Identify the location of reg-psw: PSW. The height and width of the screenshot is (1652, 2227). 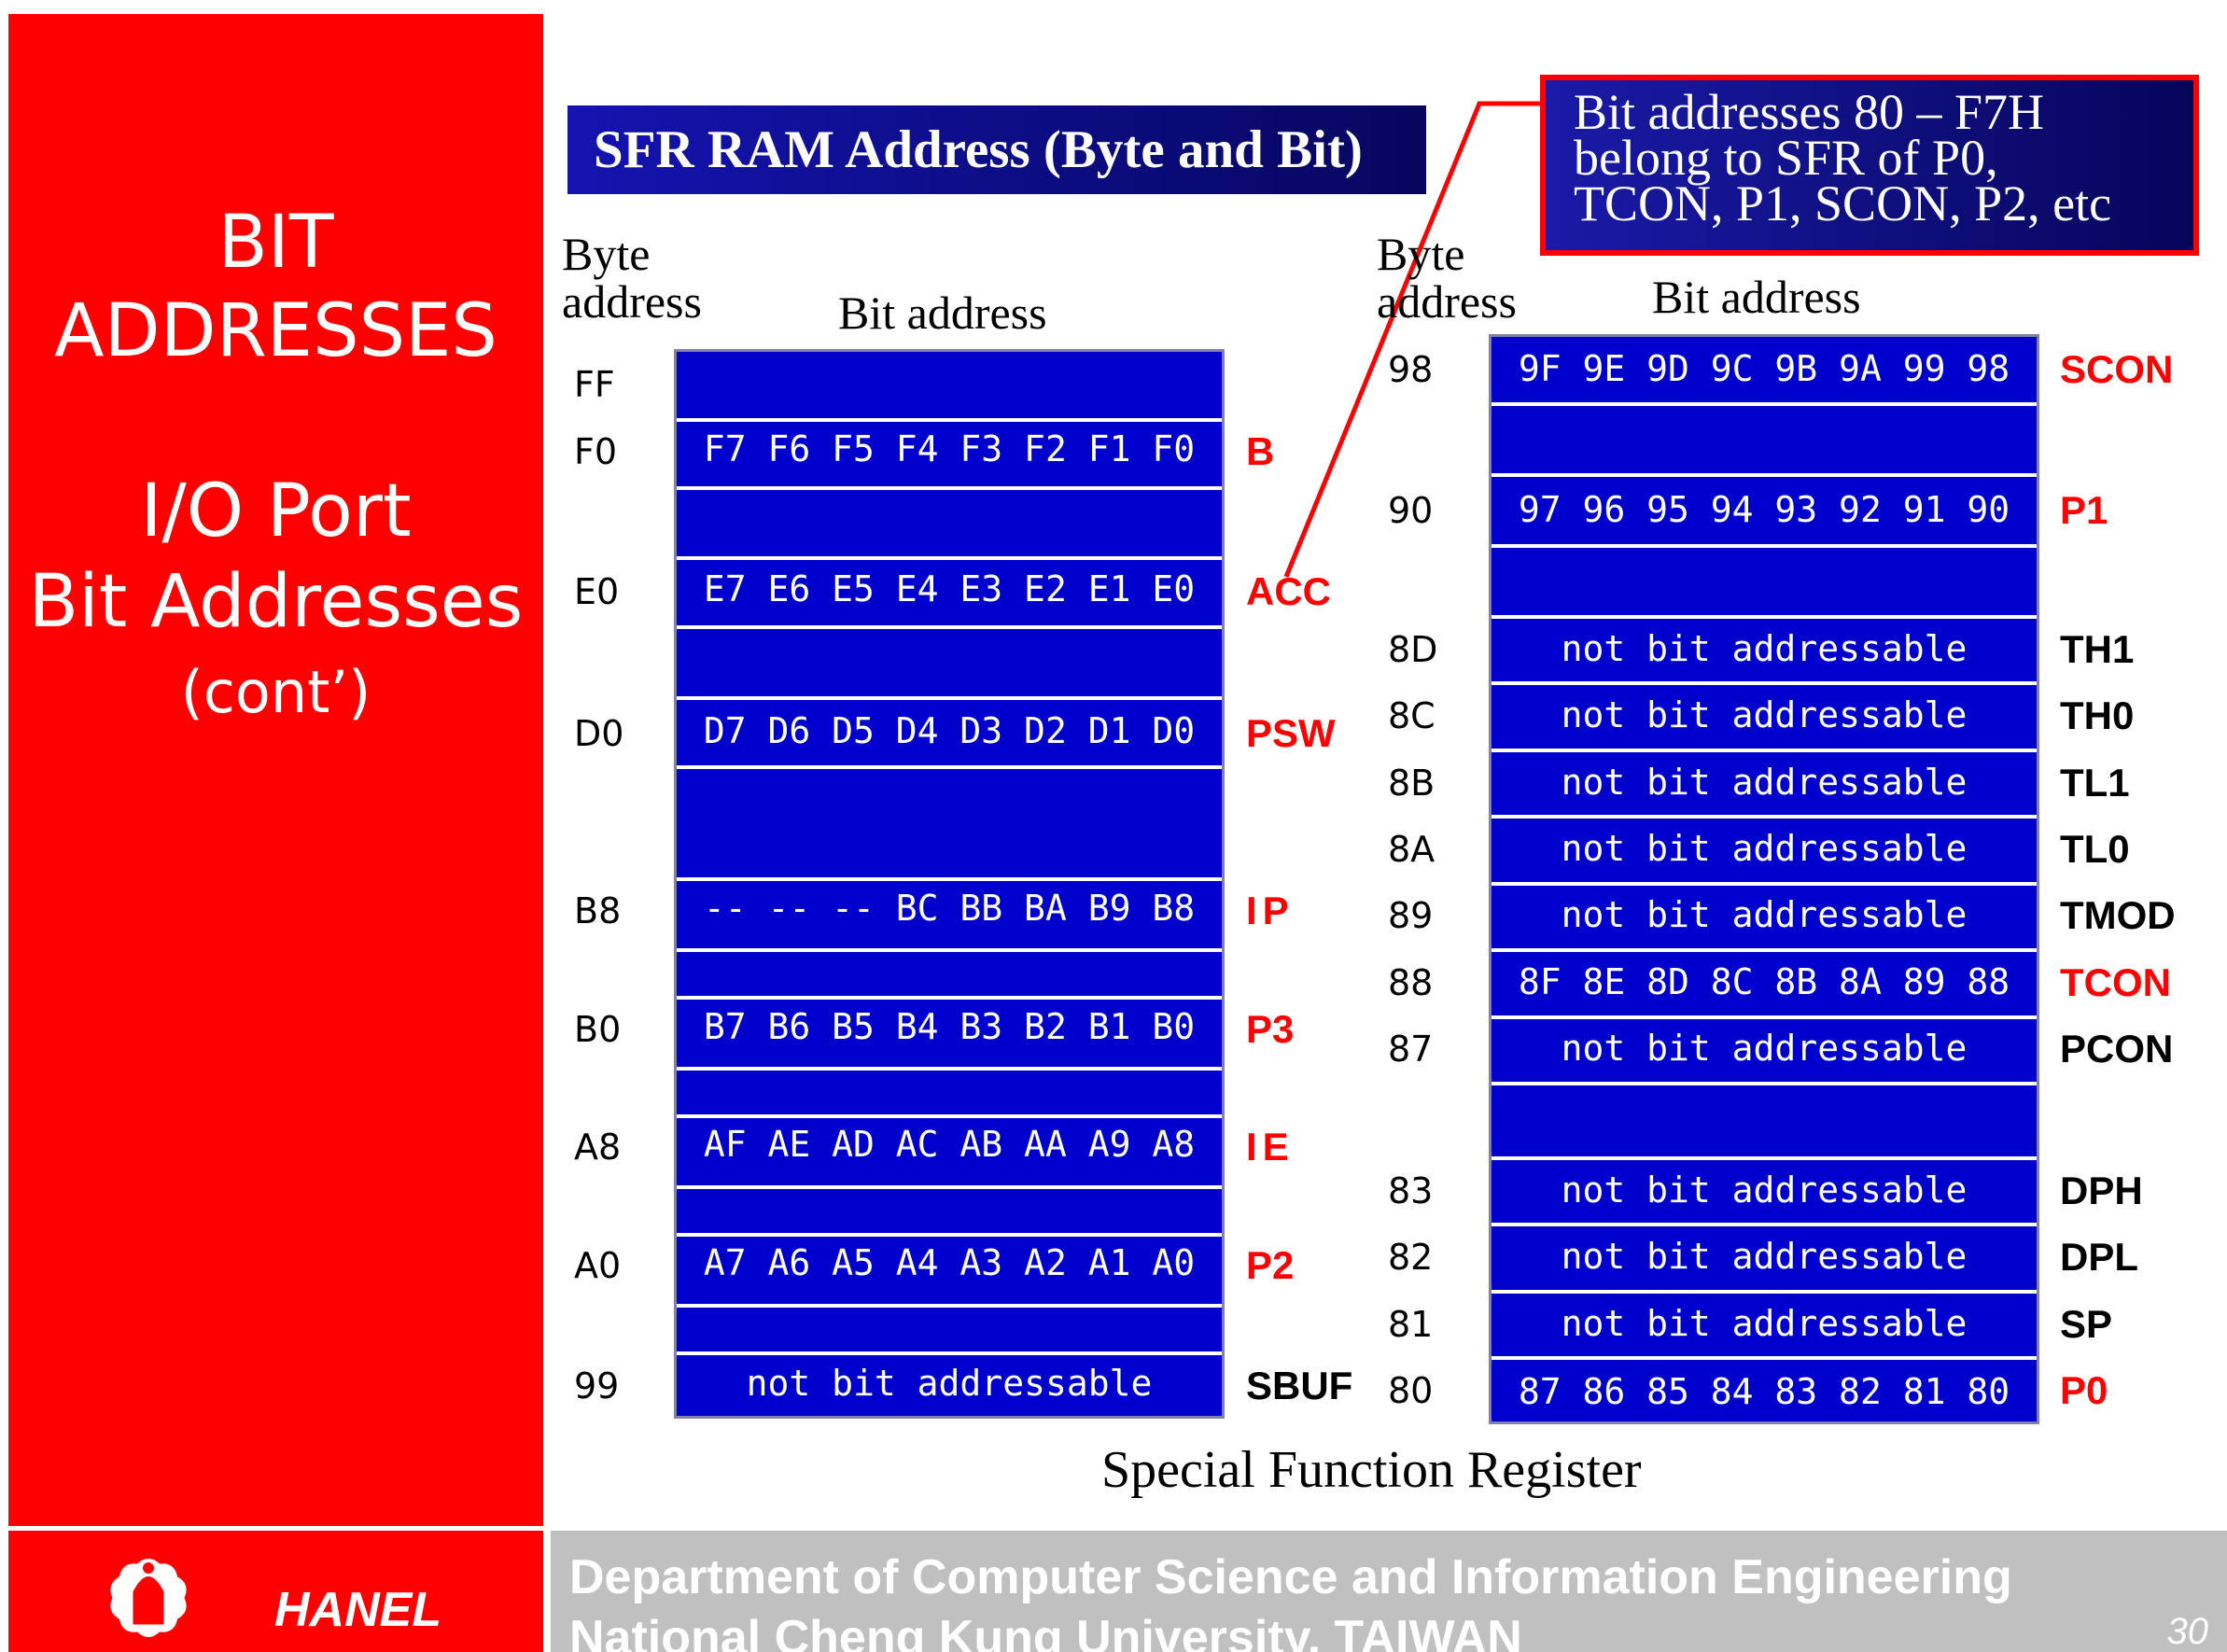
(1291, 733).